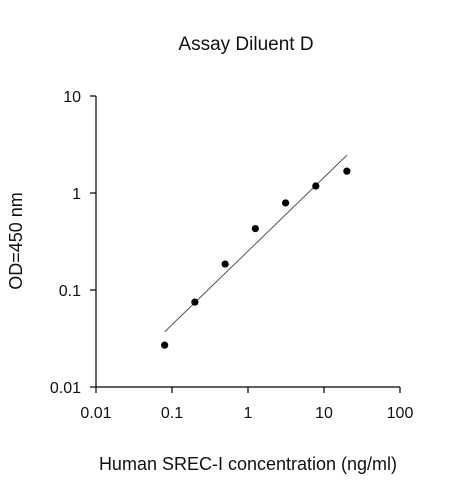 The image size is (463, 480). What do you see at coordinates (172, 413) in the screenshot?
I see `x-tick-label: 0.1` at bounding box center [172, 413].